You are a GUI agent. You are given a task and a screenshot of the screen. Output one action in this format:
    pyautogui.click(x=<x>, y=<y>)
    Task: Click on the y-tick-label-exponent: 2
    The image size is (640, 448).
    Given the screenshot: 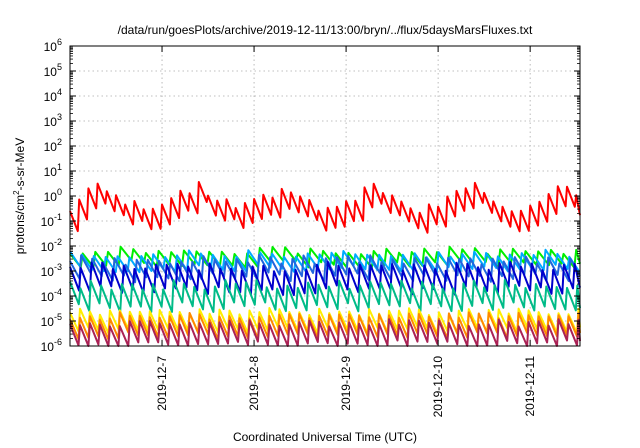 What is the action you would take?
    pyautogui.click(x=59, y=142)
    